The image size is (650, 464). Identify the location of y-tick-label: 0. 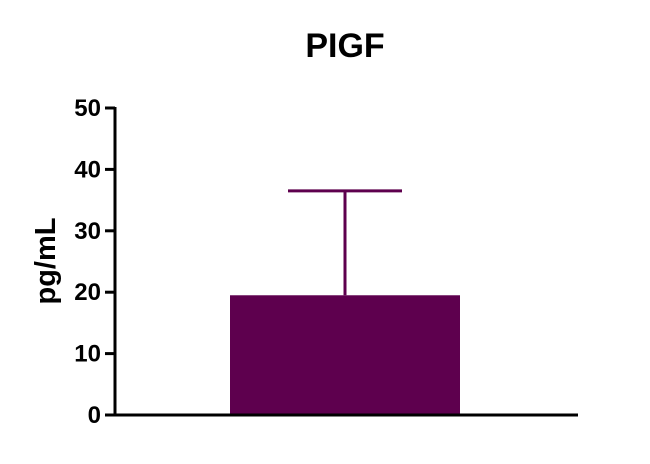
(94, 415).